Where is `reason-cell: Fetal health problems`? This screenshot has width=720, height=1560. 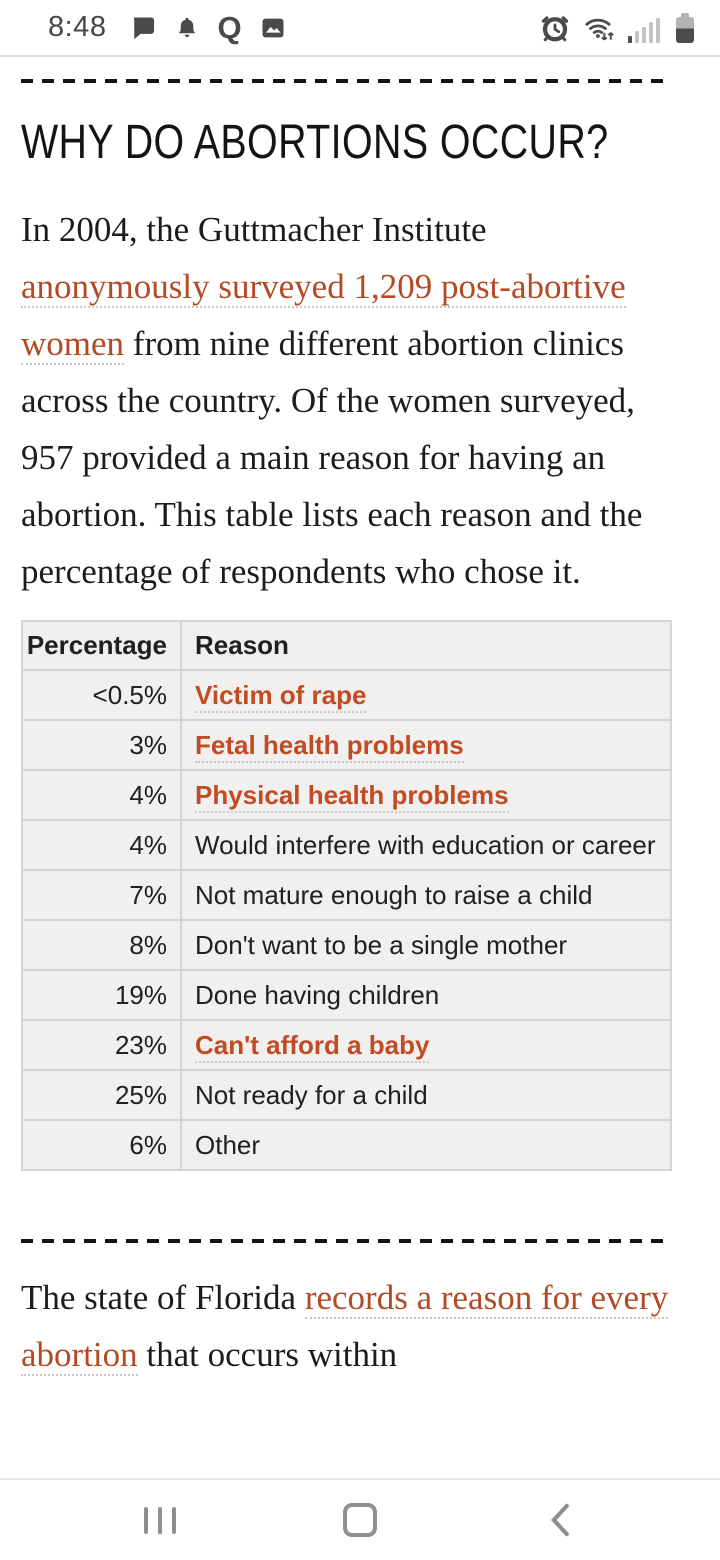
reason-cell: Fetal health problems is located at coordinates (426, 745).